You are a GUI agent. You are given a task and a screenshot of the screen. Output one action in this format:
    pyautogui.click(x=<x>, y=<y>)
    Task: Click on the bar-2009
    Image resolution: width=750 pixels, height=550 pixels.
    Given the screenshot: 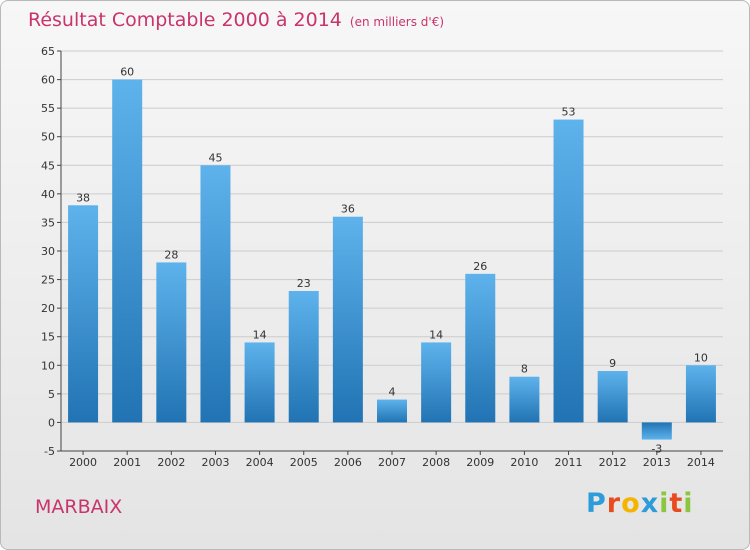 What is the action you would take?
    pyautogui.click(x=480, y=348)
    